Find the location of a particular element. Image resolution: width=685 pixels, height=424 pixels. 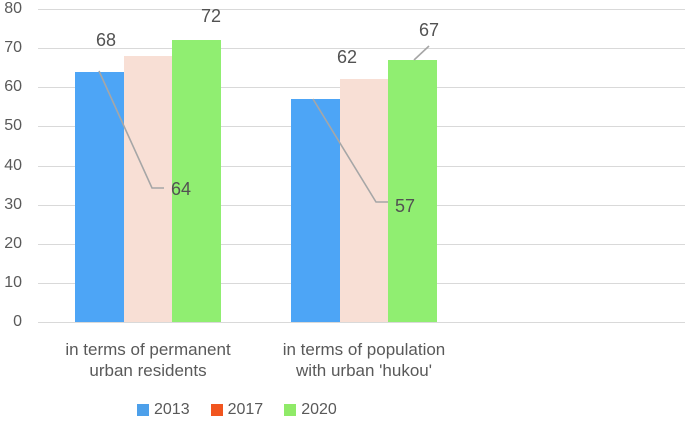

data-label-2017-category-0: 68 is located at coordinates (106, 40).